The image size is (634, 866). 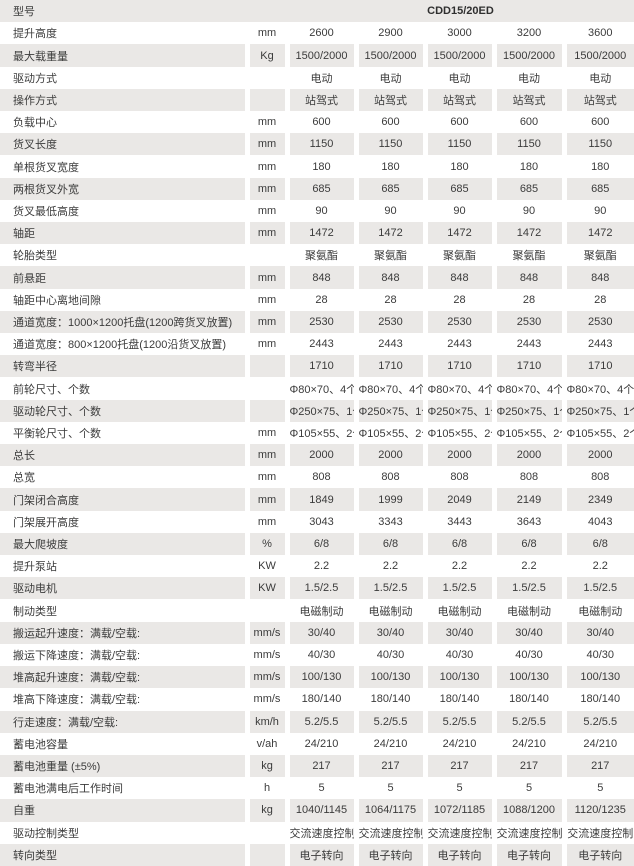 What do you see at coordinates (125, 100) in the screenshot?
I see `row-label: 操作方式` at bounding box center [125, 100].